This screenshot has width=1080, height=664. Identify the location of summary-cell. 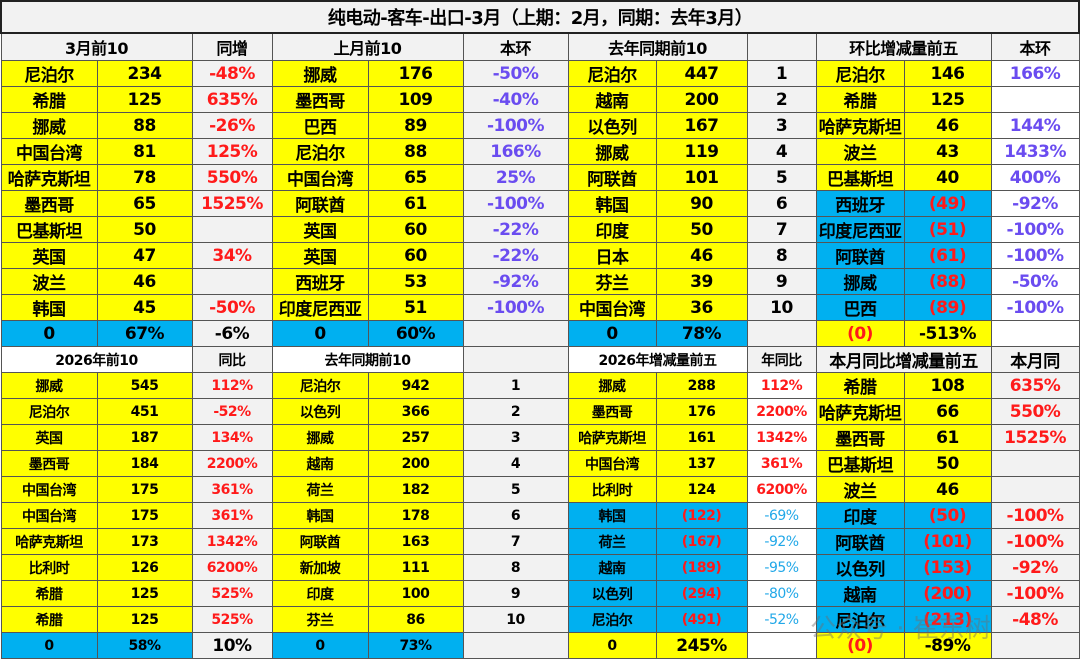
(515, 645).